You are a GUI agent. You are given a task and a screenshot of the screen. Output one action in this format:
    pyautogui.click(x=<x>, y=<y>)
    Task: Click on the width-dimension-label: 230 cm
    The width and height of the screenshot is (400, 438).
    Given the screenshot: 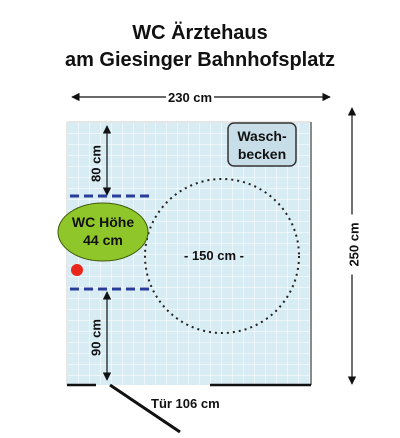 What is the action you would take?
    pyautogui.click(x=190, y=97)
    